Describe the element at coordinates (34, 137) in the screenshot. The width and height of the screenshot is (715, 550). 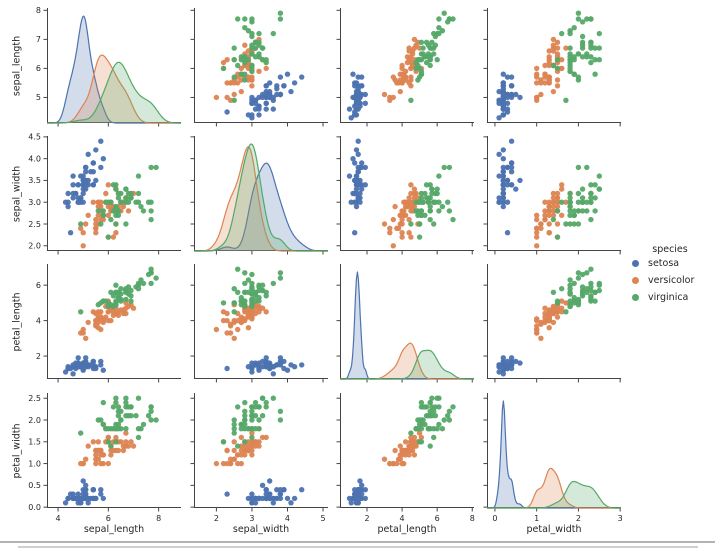
I see `y-tick-label: 4.5` at that location.